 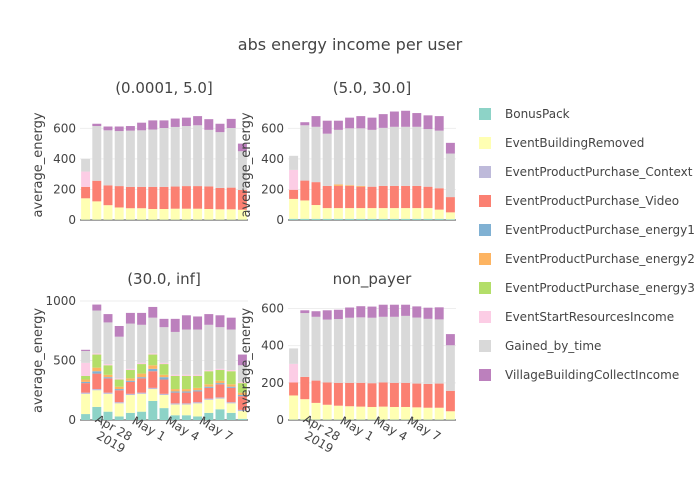 What do you see at coordinates (579, 375) in the screenshot?
I see `legend-item: VillageBuildingCollectIncome` at bounding box center [579, 375].